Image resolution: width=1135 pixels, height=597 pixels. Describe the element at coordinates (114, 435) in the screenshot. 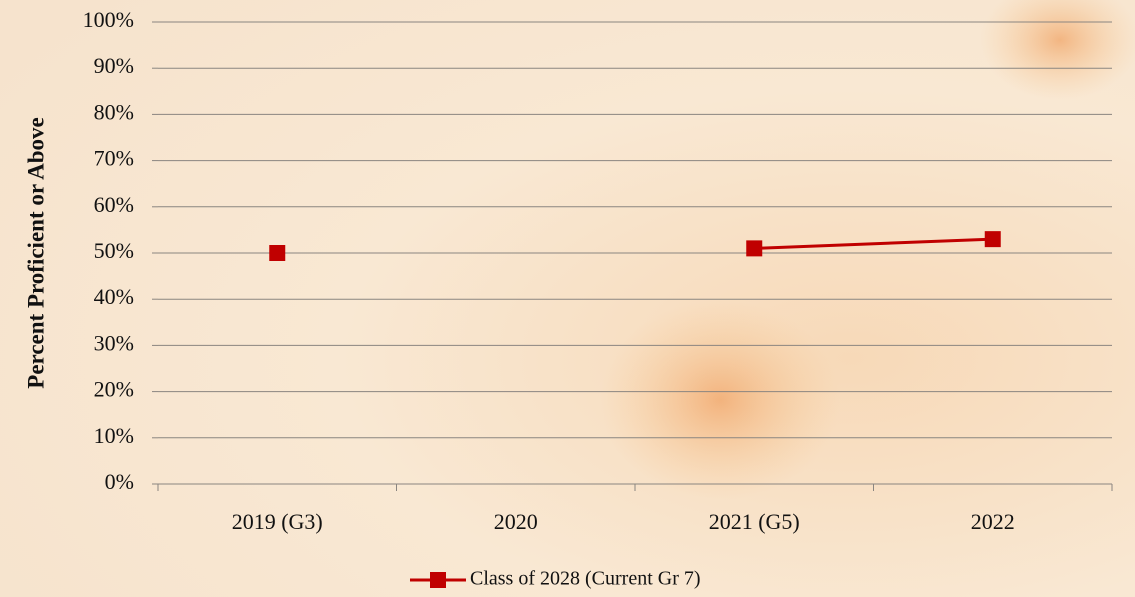

I see `y-tick-label: 10%` at that location.